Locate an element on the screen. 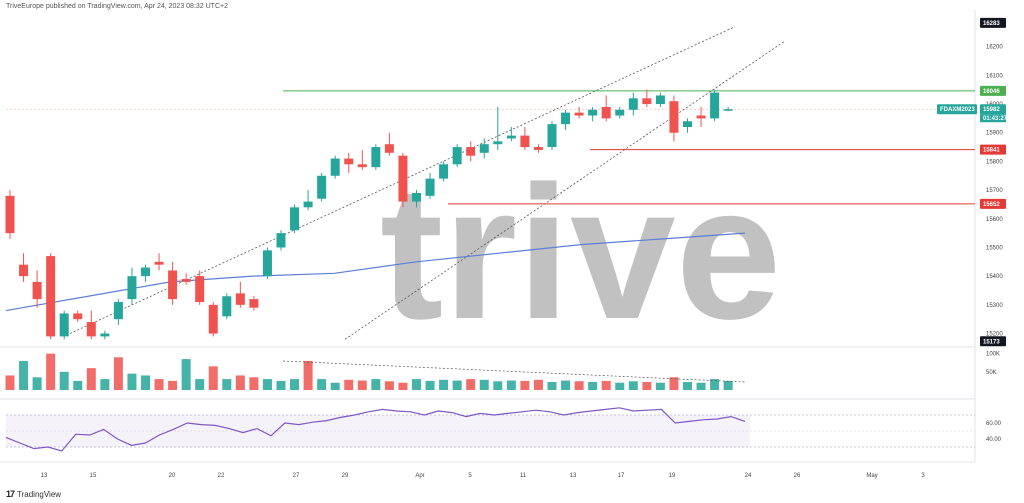 The image size is (1024, 503). symbol-tag-bg is located at coordinates (957, 109).